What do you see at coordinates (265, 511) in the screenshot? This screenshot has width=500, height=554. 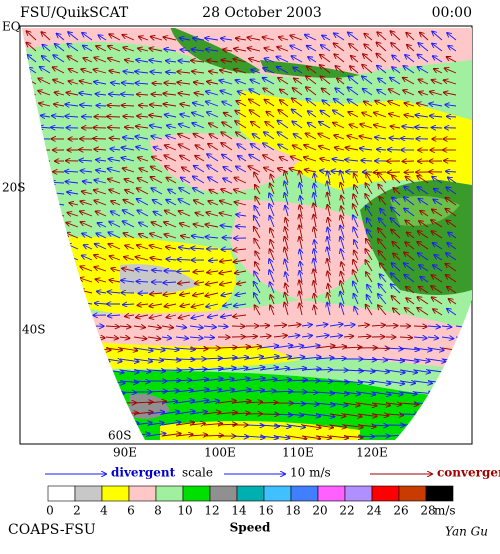 I see `colorbar-label: 16` at bounding box center [265, 511].